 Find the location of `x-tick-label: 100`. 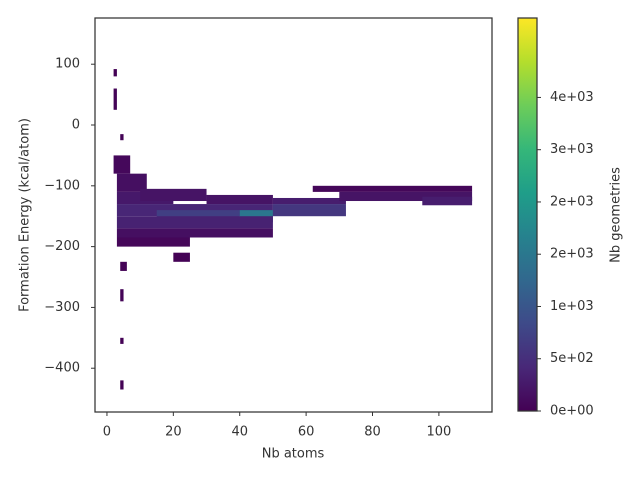

x-tick-label: 100 is located at coordinates (438, 432).